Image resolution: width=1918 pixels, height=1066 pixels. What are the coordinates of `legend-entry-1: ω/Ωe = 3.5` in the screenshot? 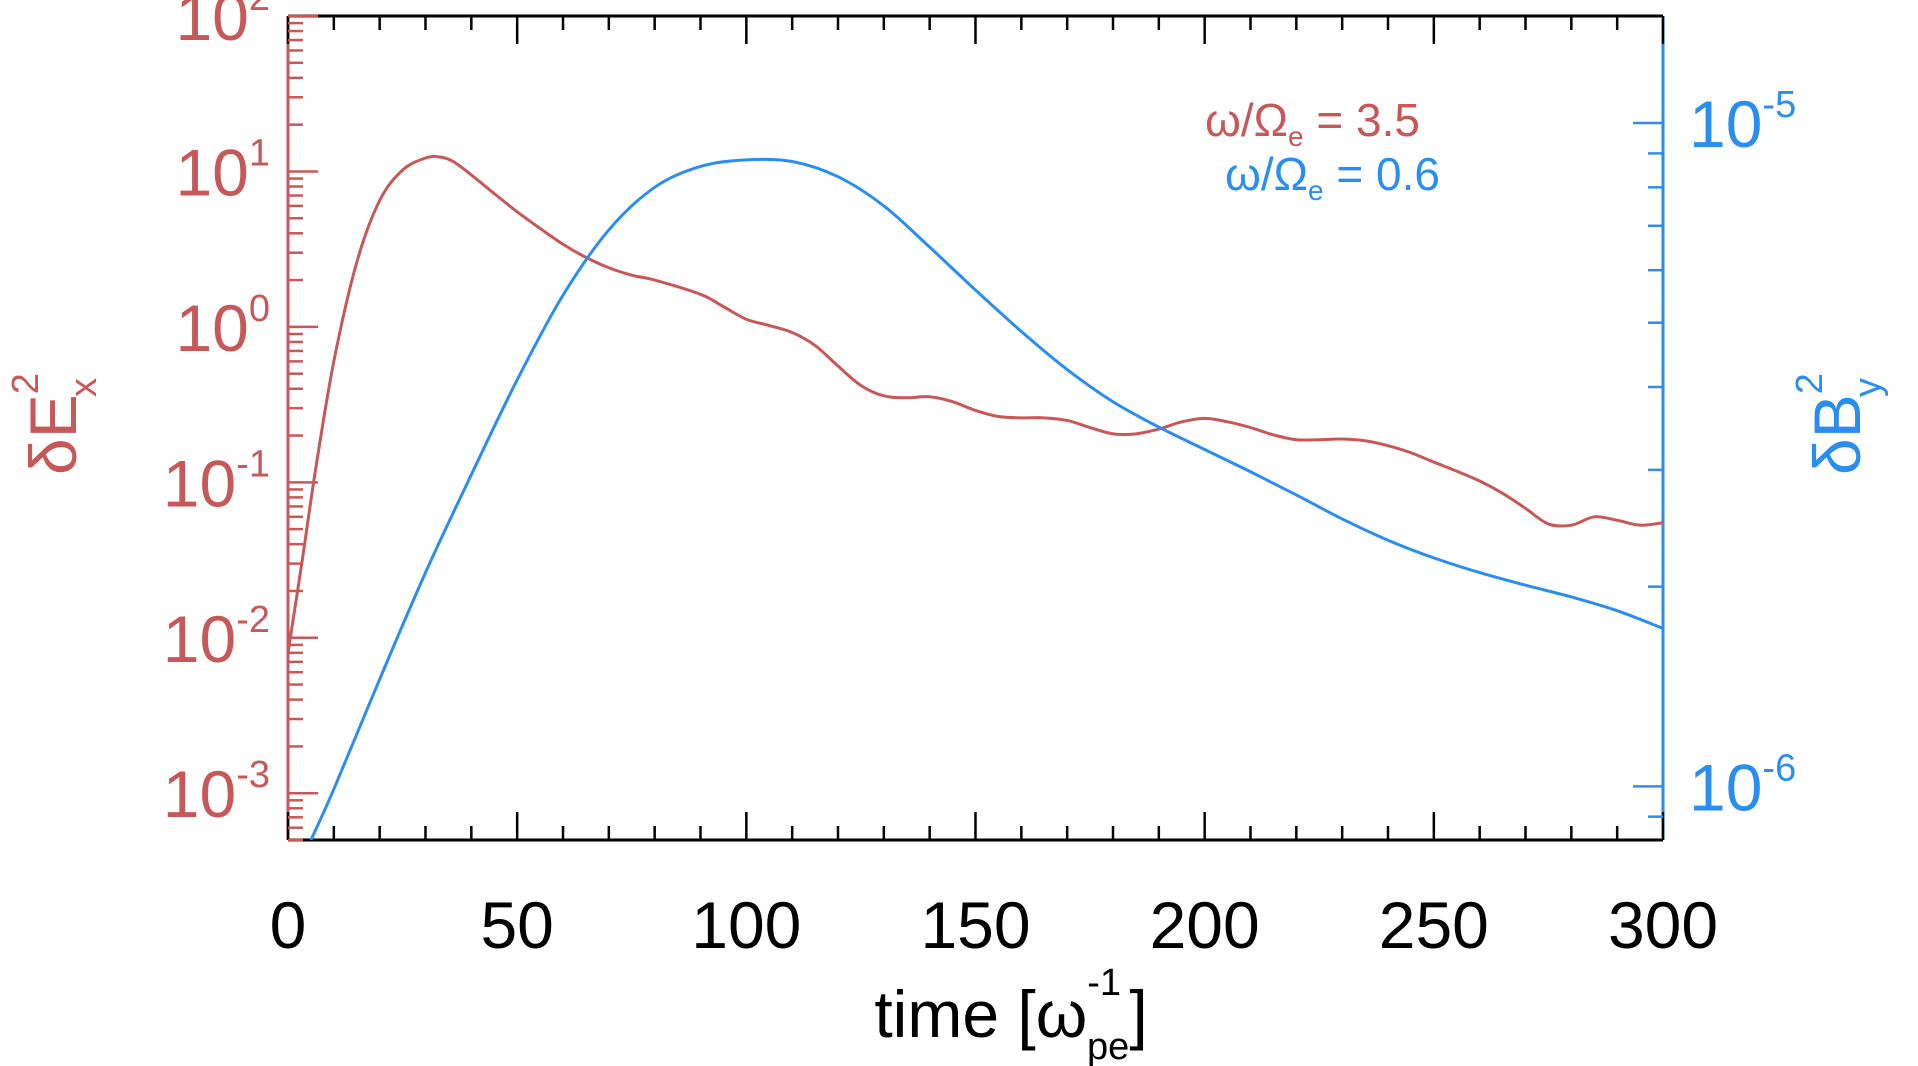 It's located at (1312, 123).